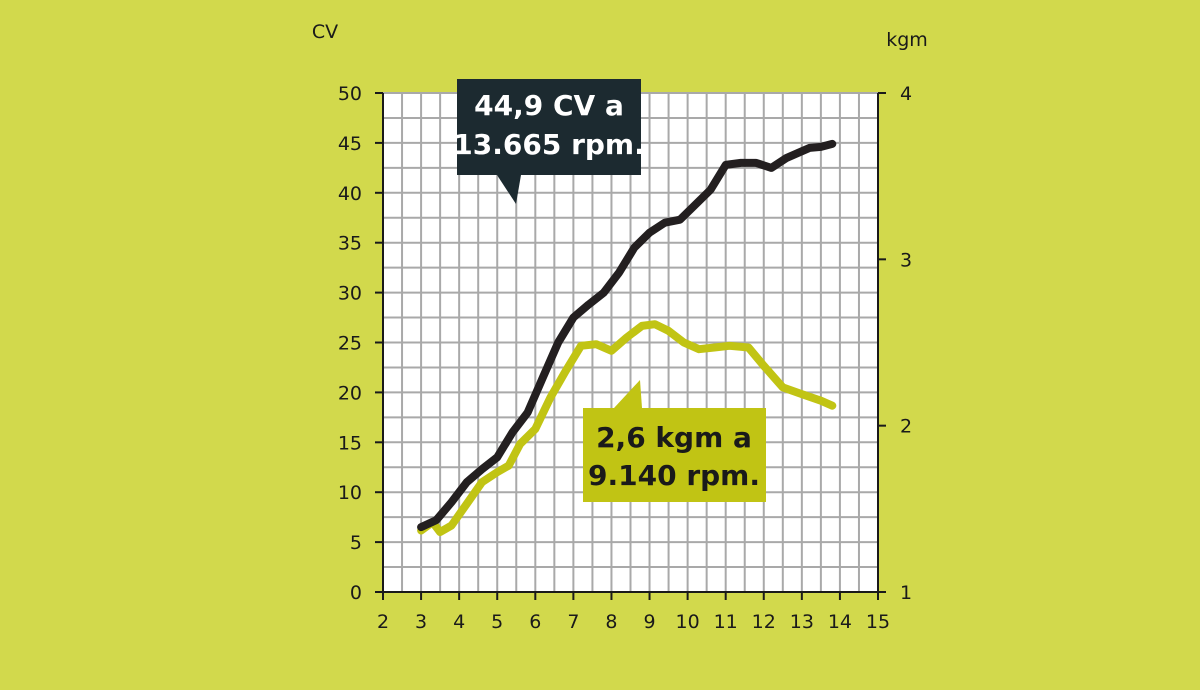  I want to click on torque-callout-pointer, so click(628, 394).